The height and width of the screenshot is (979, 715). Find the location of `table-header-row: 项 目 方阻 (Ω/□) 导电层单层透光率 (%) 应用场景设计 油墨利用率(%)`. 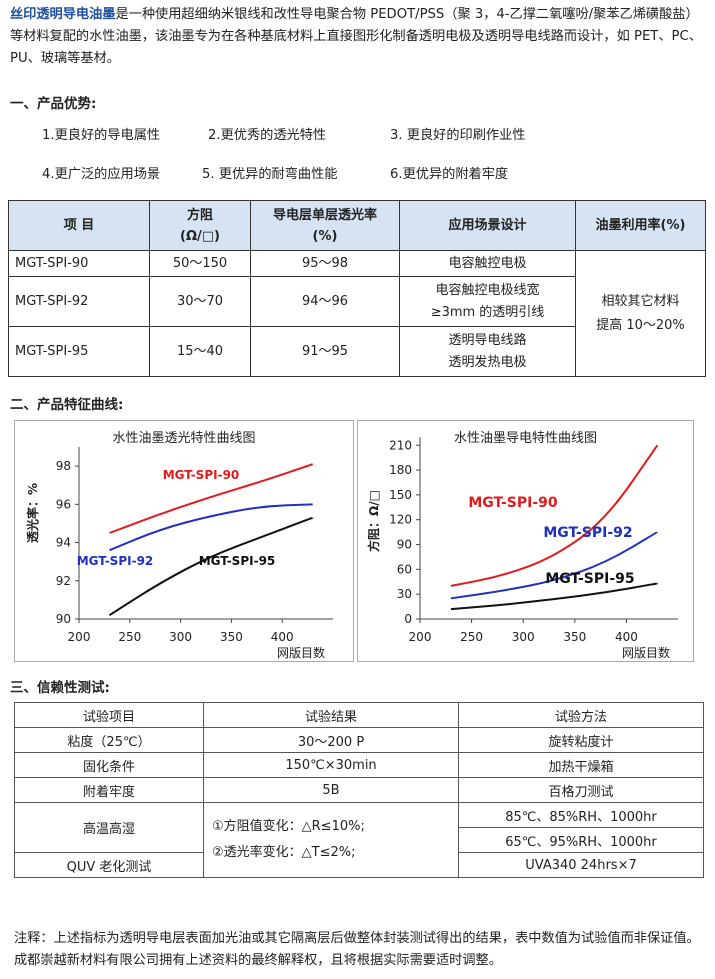

table-header-row: 项 目 方阻 (Ω/□) 导电层单层透光率 (%) 应用场景设计 油墨利用率(%) is located at coordinates (357, 225).